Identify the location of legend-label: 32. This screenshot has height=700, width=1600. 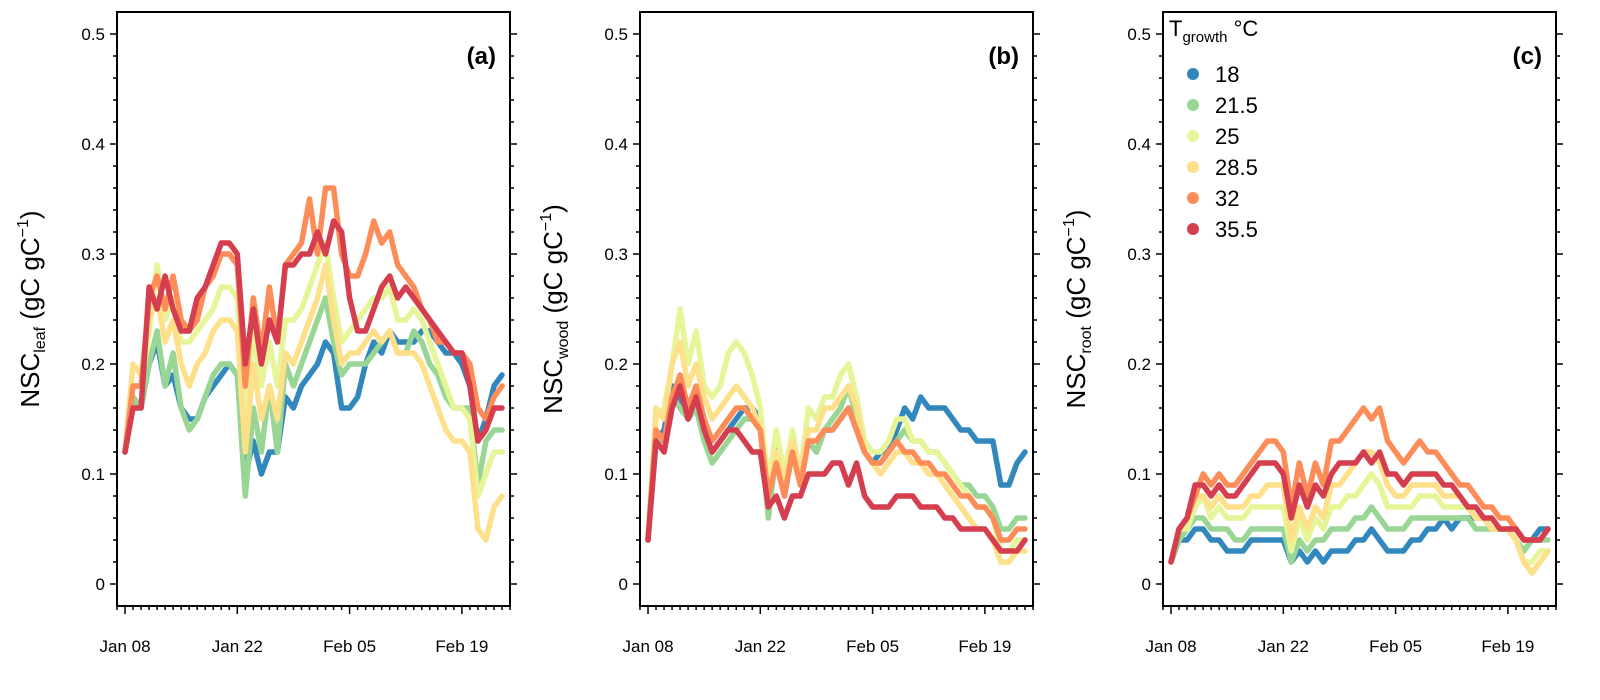
(1227, 198).